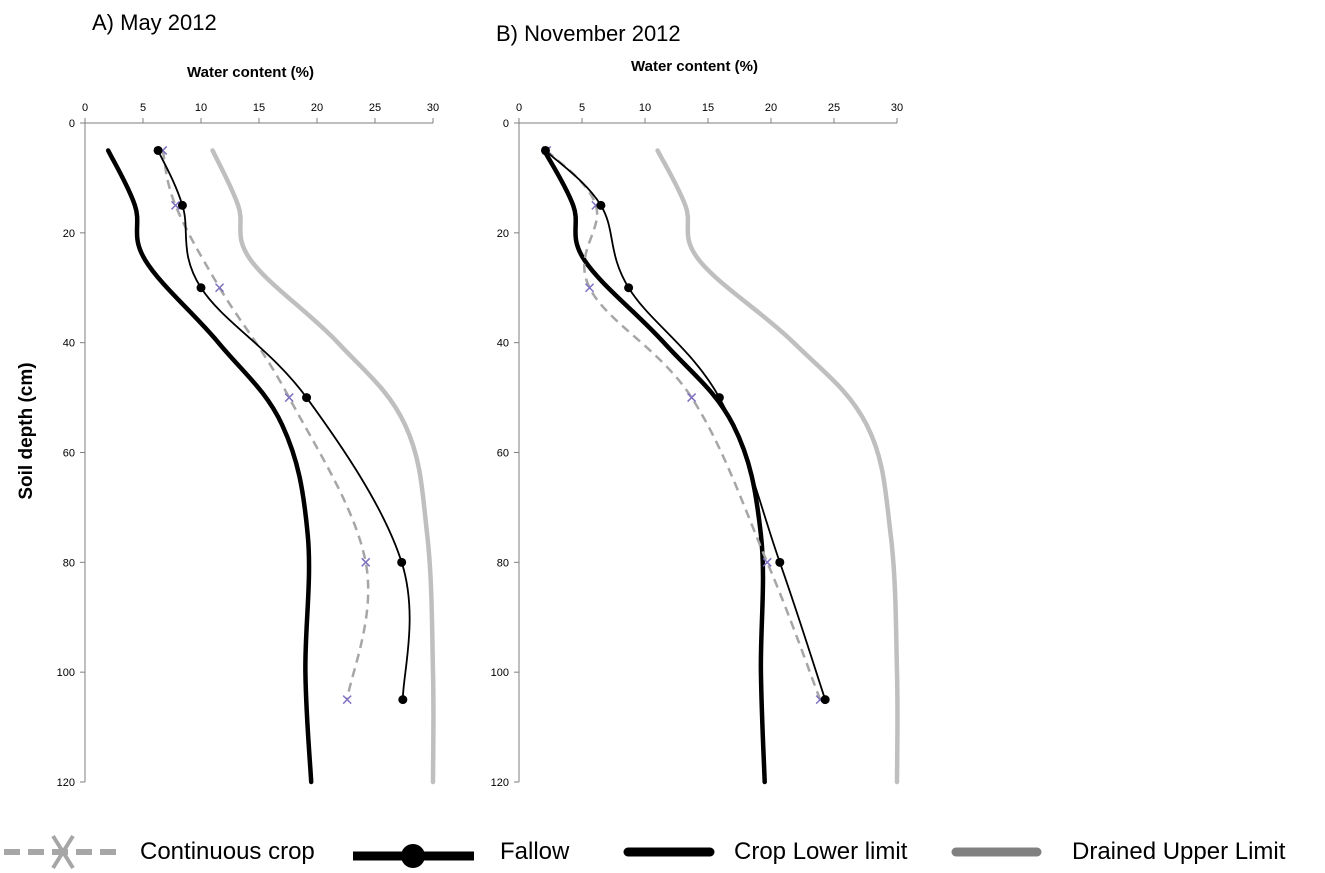  I want to click on legend-label-fallow: Fallow, so click(535, 851).